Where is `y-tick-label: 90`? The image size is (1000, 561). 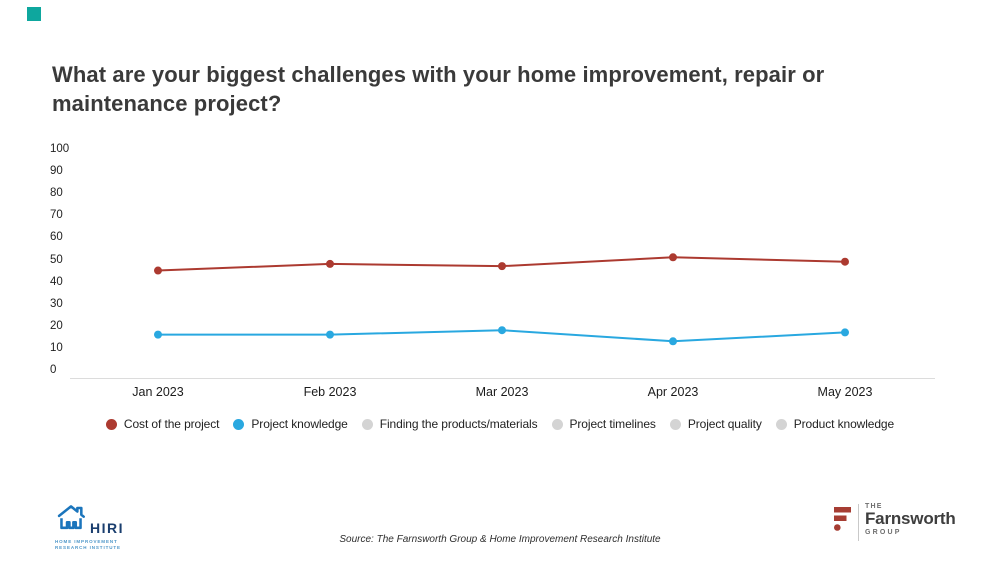 y-tick-label: 90 is located at coordinates (56, 171).